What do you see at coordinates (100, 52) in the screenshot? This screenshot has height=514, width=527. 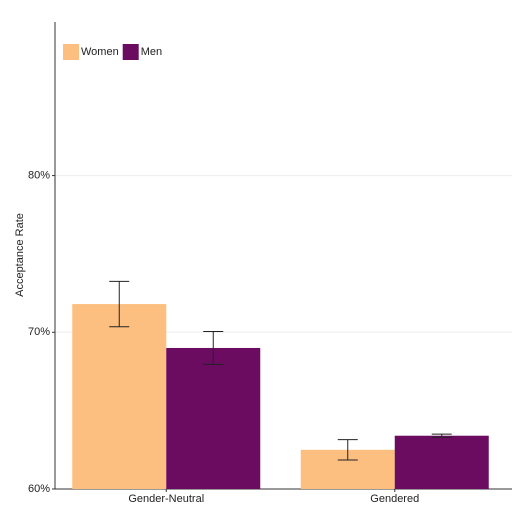 I see `legend-label: Women` at bounding box center [100, 52].